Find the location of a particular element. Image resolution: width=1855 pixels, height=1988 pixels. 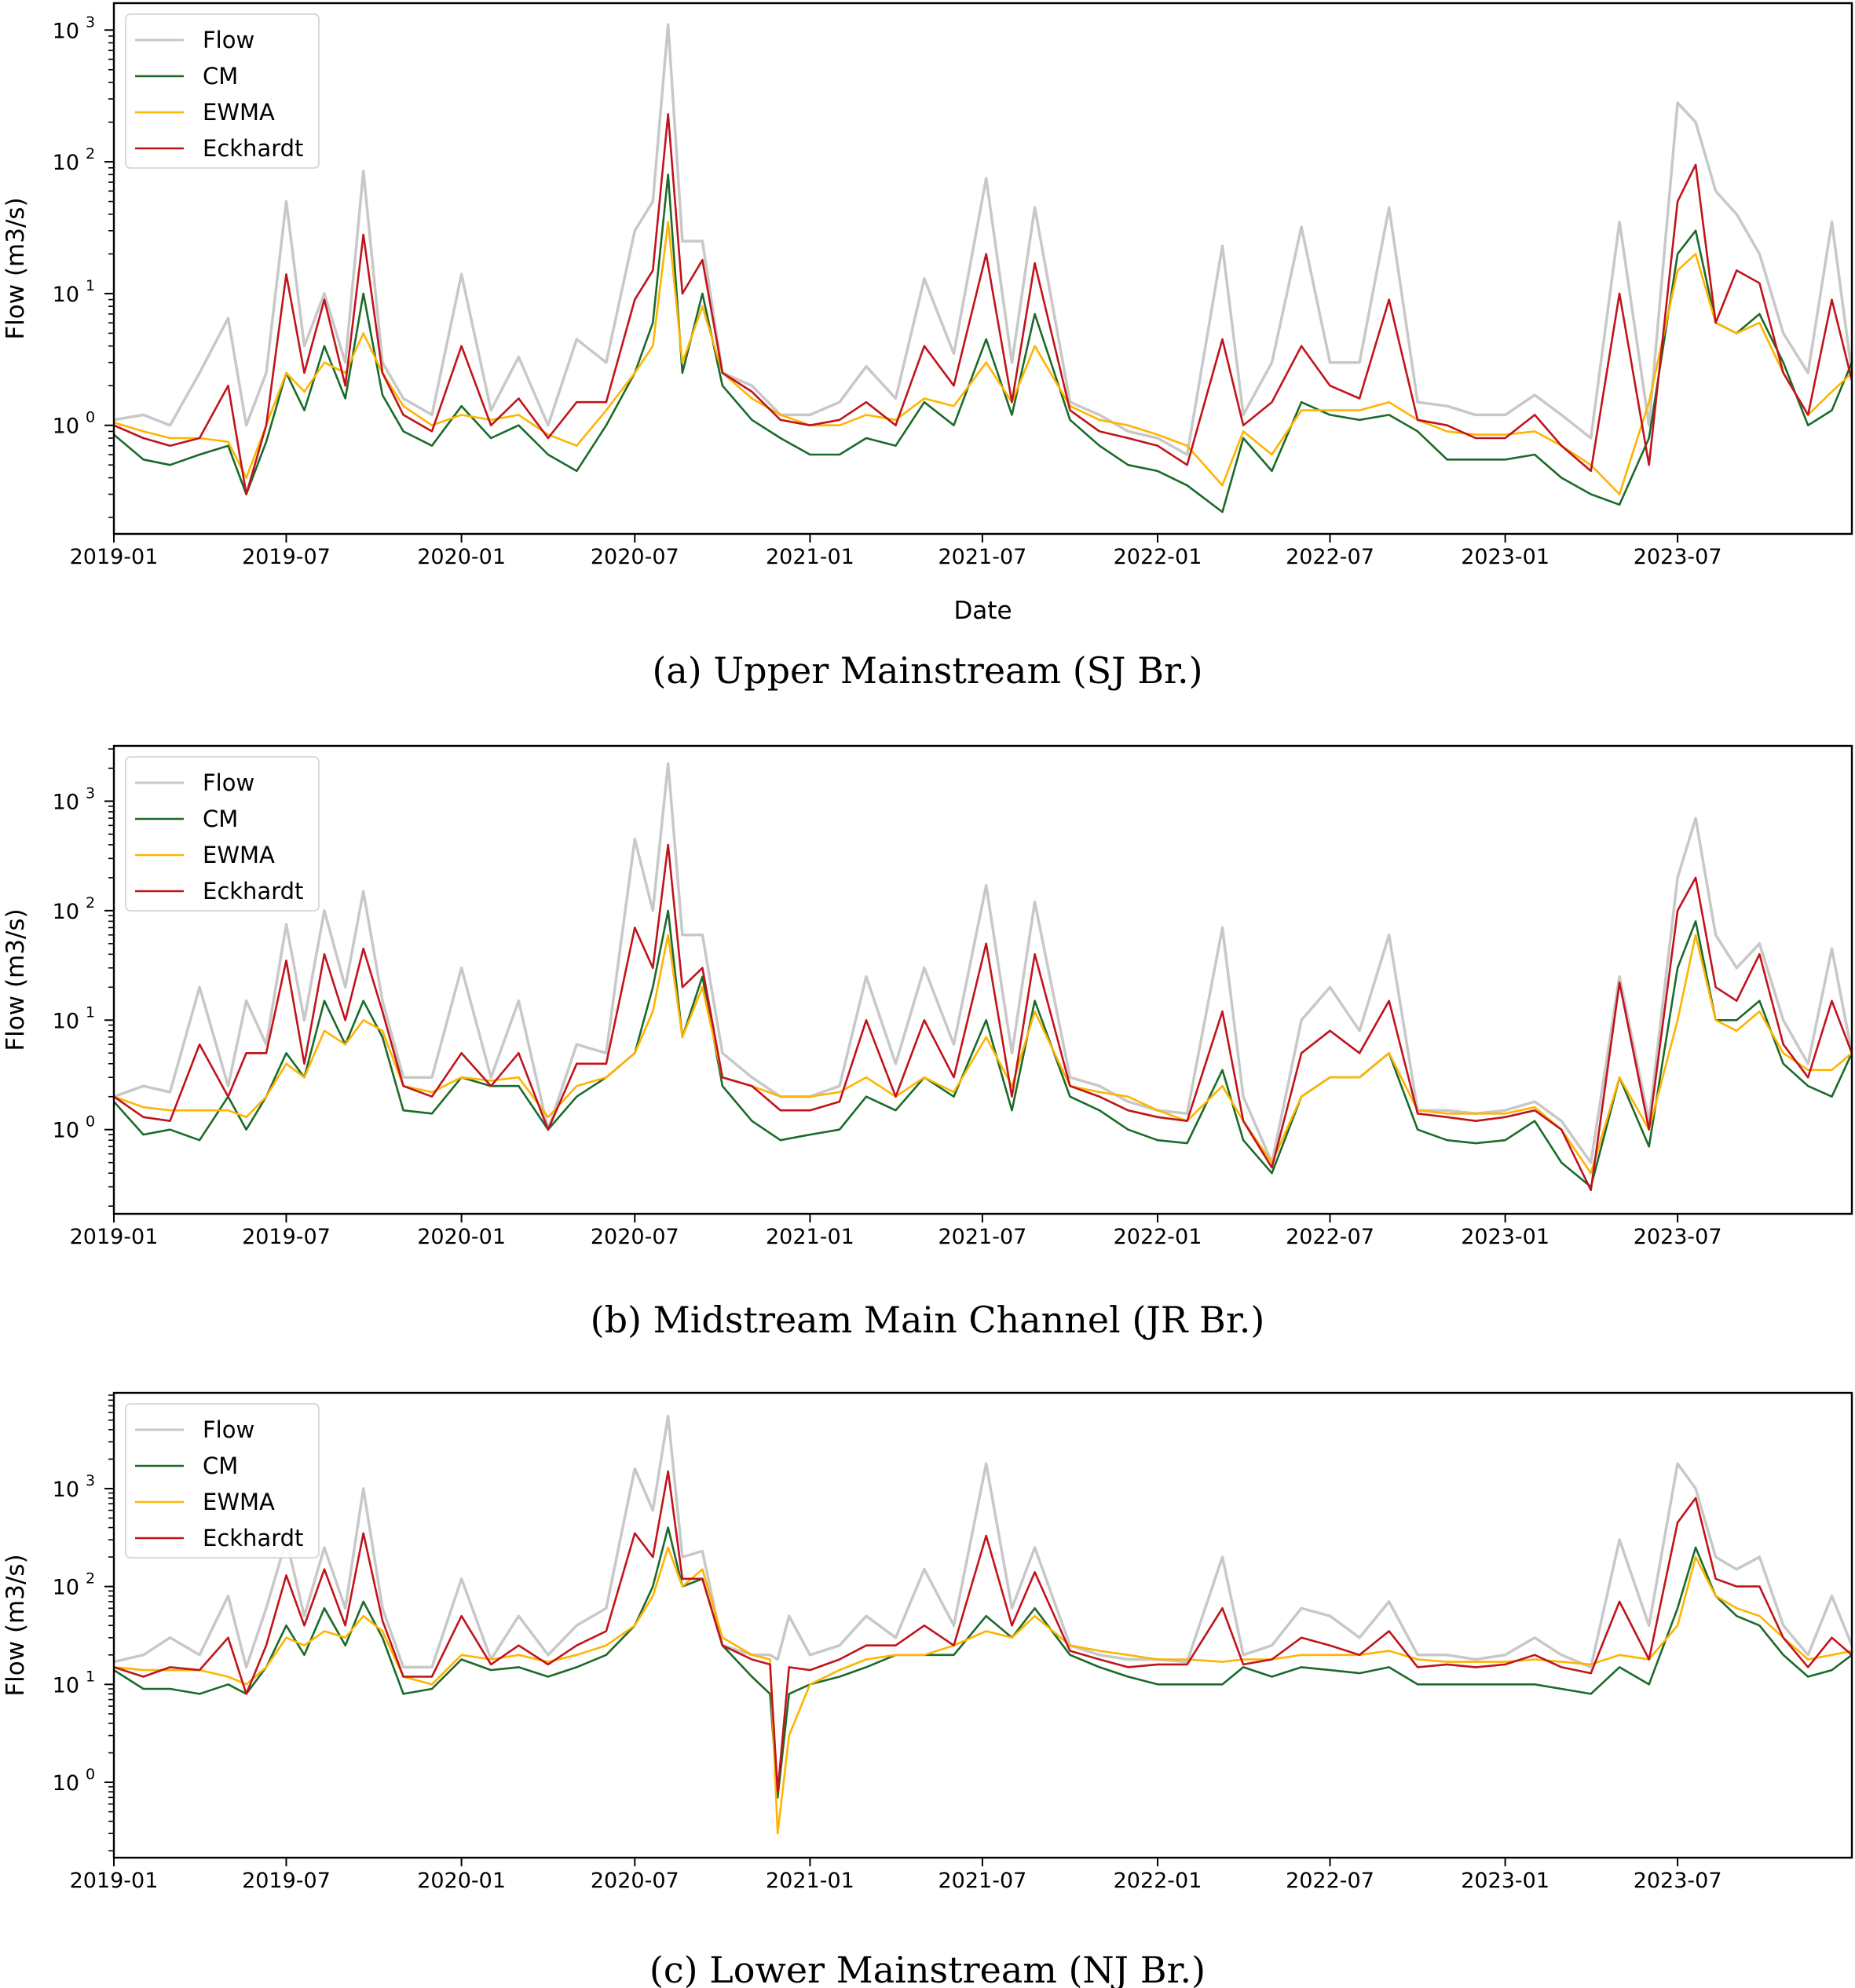

series-line-cm is located at coordinates (983, 1048).